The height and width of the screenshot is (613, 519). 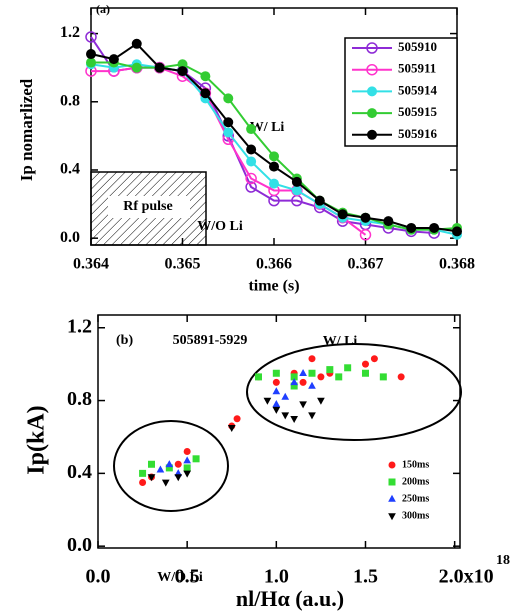 I want to click on x-tick-label: 2.0x10, so click(x=466, y=577).